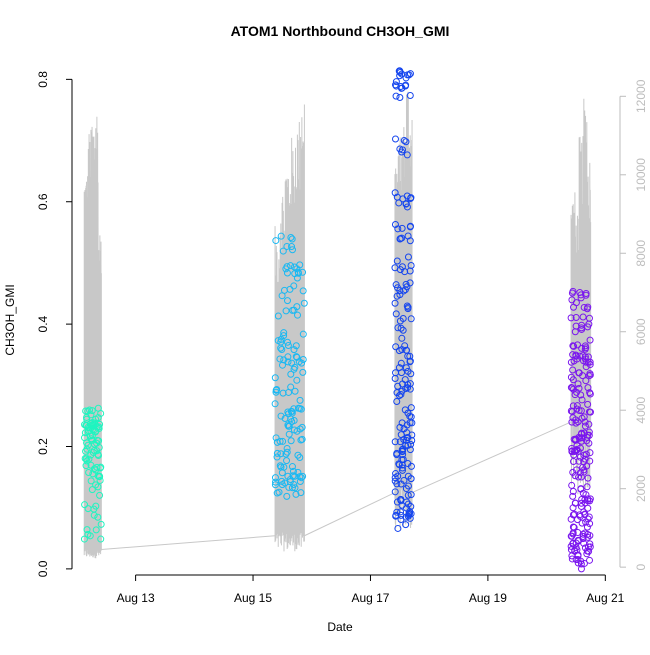  What do you see at coordinates (641, 253) in the screenshot?
I see `y2-tick-label: 8000` at bounding box center [641, 253].